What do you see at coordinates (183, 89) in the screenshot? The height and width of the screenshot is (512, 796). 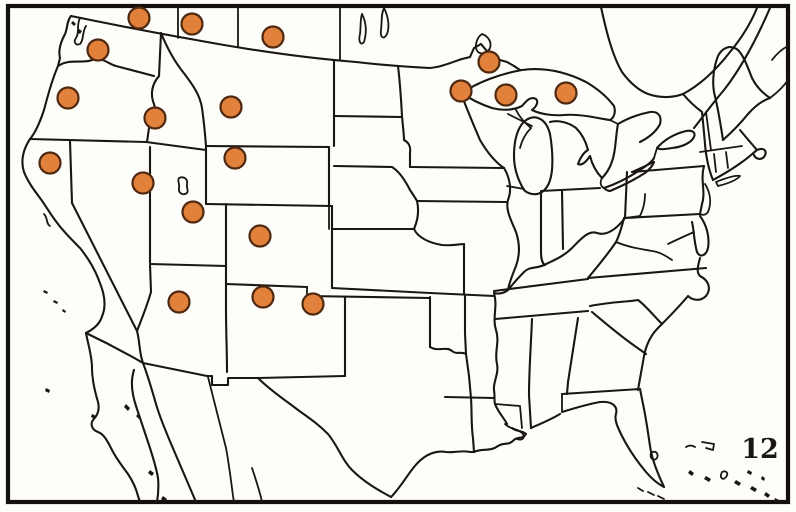 I see `montana-idaho-bitterroot-border` at bounding box center [183, 89].